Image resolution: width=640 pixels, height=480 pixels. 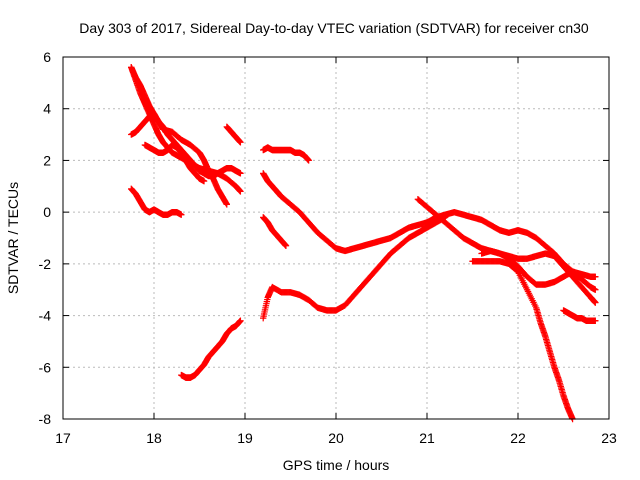 I want to click on x-tick-label: 17, so click(x=63, y=438).